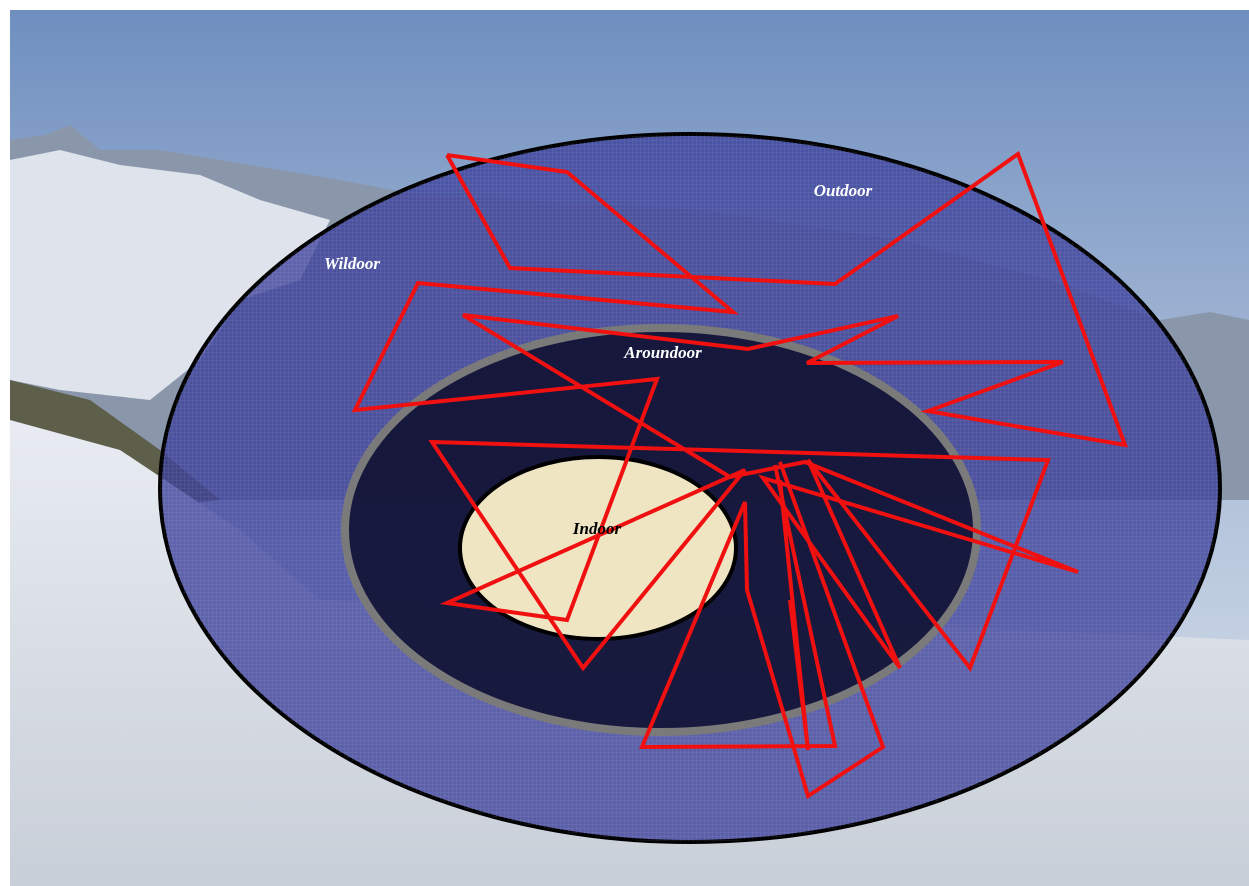 The height and width of the screenshot is (886, 1249). Describe the element at coordinates (170, 275) in the screenshot. I see `snow-slope` at that location.